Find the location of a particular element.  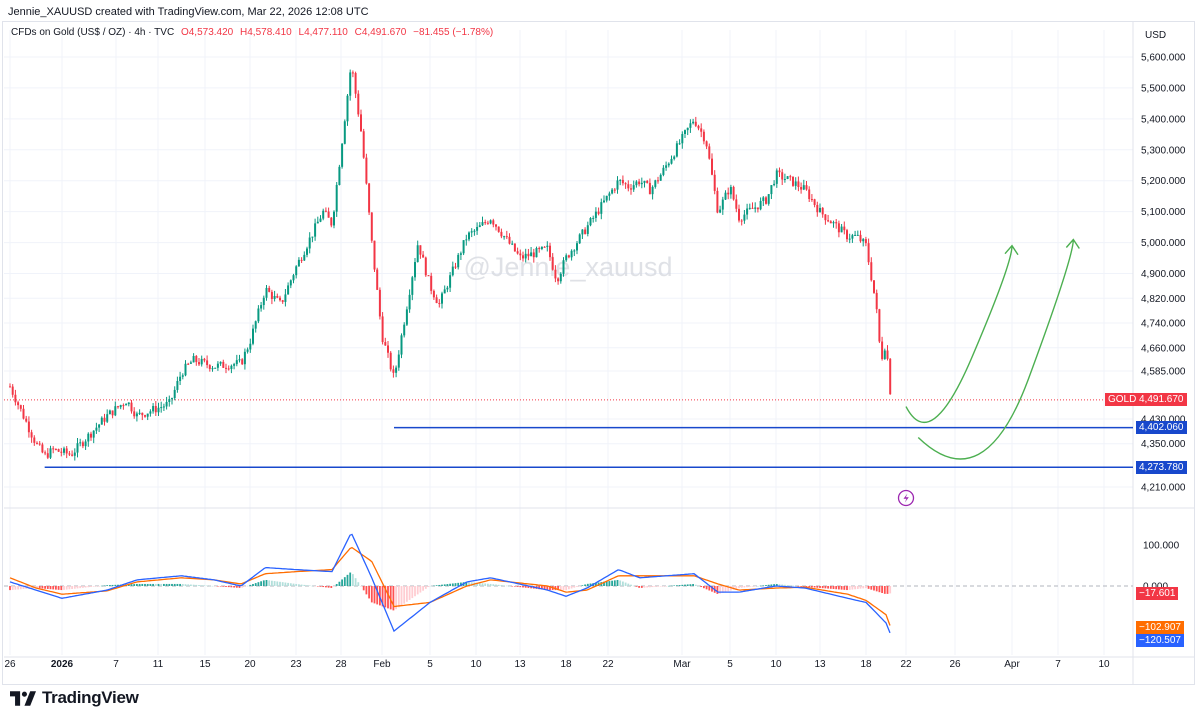

time-tick: 10 is located at coordinates (776, 664).